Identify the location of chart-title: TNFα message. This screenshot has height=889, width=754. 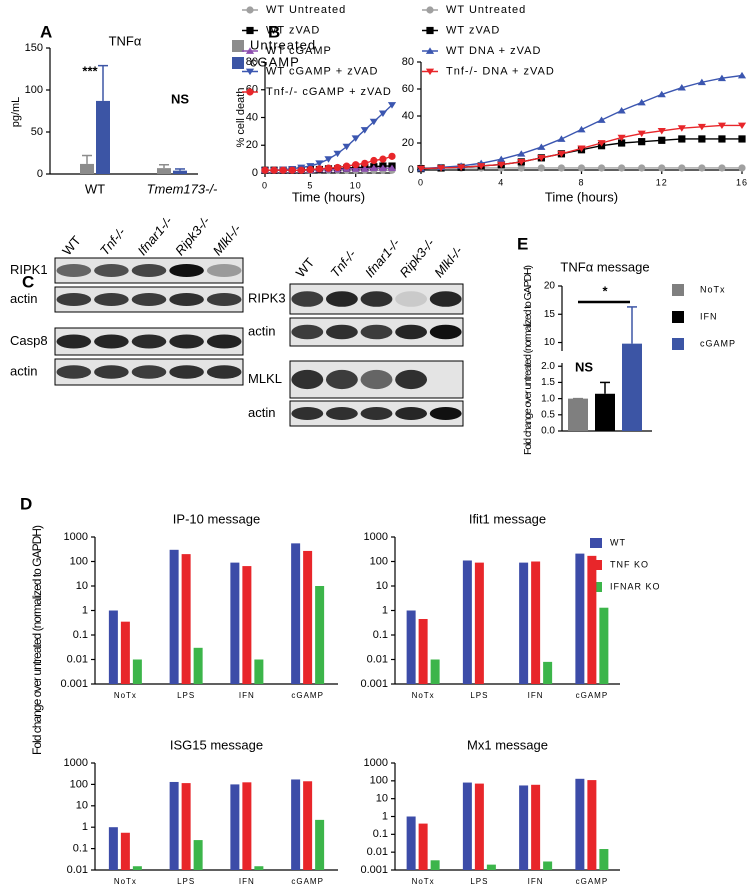
(604, 266).